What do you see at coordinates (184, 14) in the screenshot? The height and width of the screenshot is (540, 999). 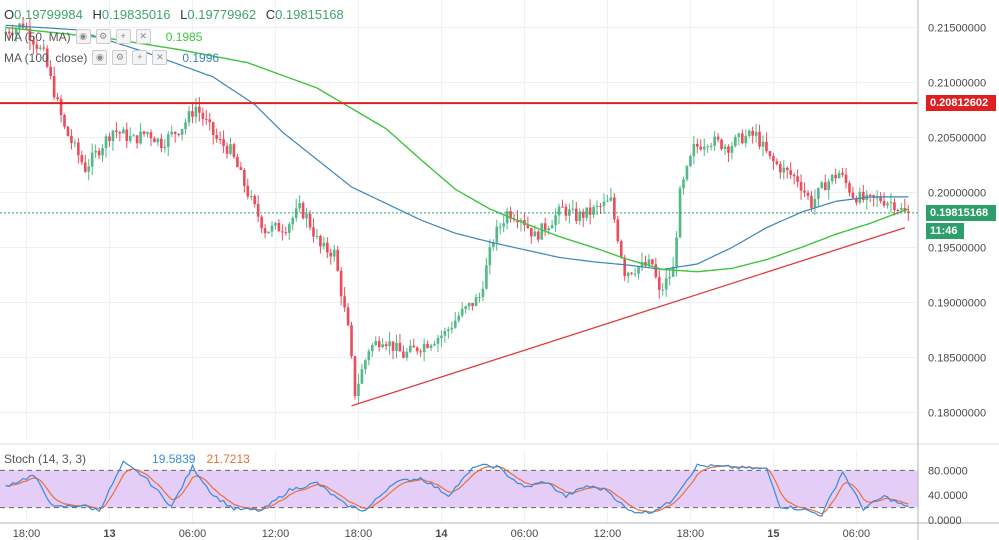 I see `ohlc-l-key: L` at bounding box center [184, 14].